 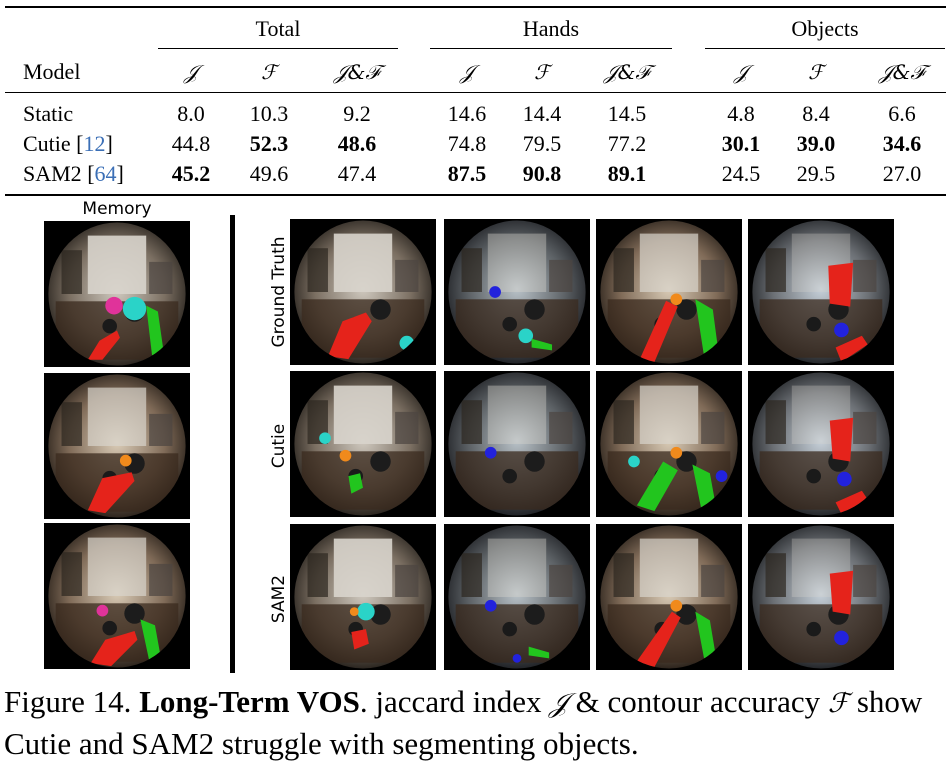 I want to click on table-cell: 29.5, so click(x=816, y=173).